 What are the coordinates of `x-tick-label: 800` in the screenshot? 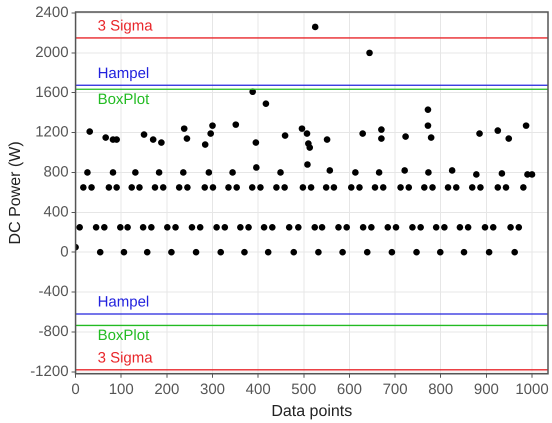 It's located at (441, 389).